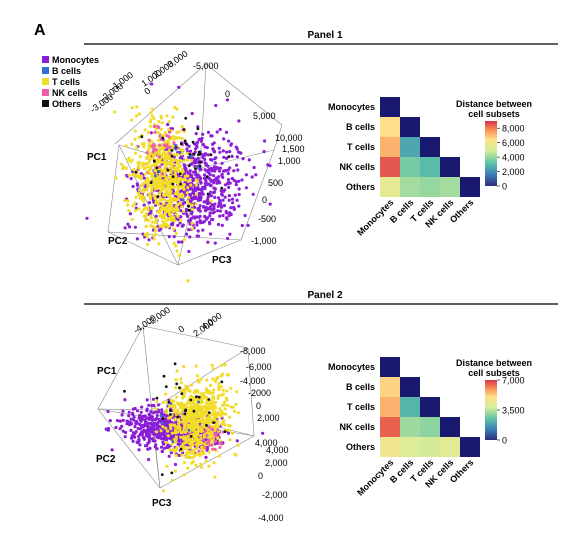 The image size is (571, 539). Describe the element at coordinates (134, 437) in the screenshot. I see `pca-axis-labels-2: PC1 PC2 PC3` at that location.